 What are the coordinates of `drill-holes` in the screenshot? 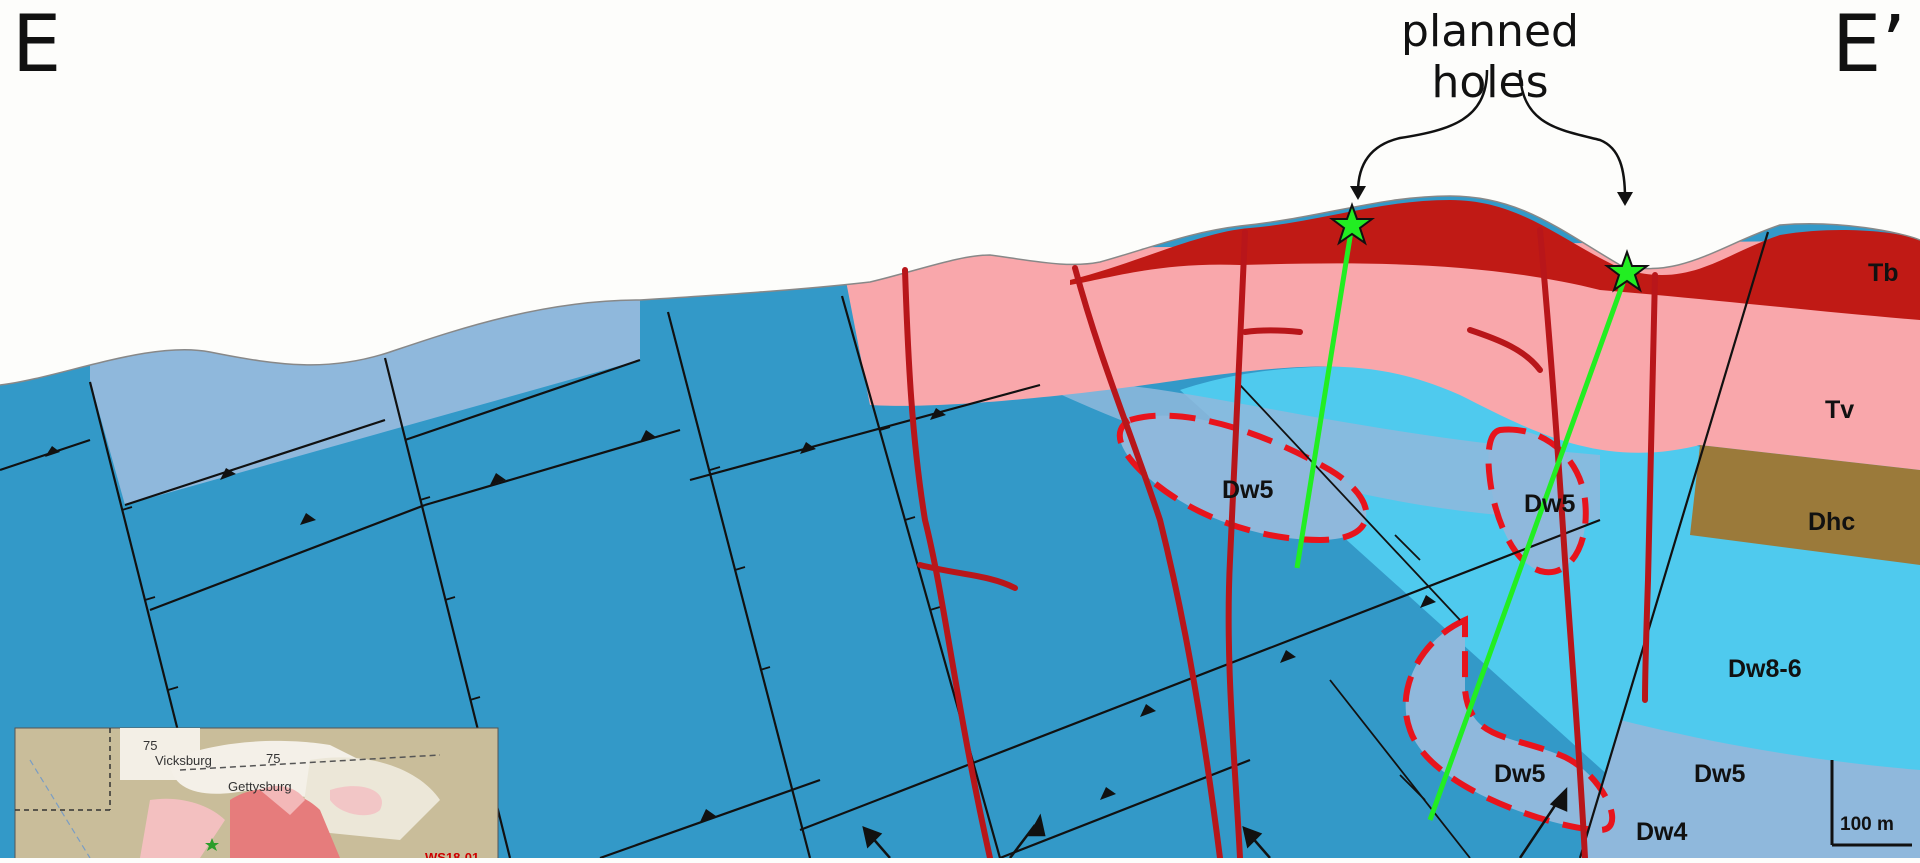 It's located at (1472, 511).